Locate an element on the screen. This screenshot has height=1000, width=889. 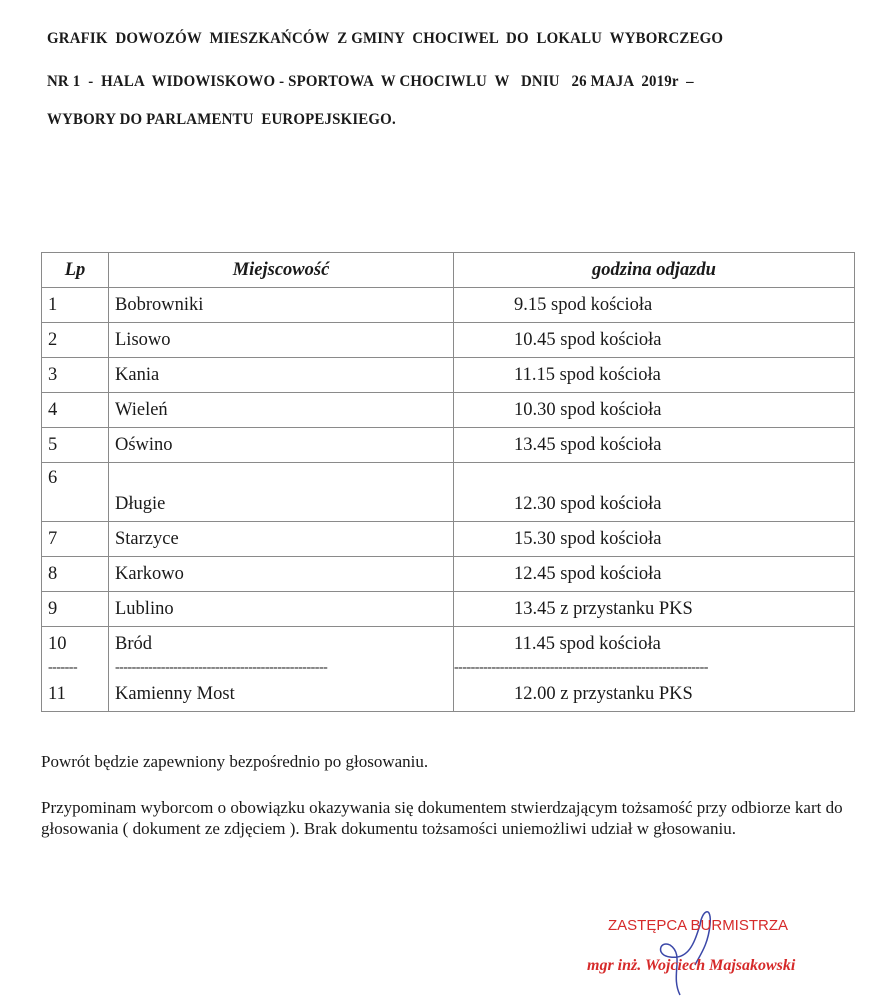
cell-departure: 10.30 spod kościoła is located at coordinates (654, 410).